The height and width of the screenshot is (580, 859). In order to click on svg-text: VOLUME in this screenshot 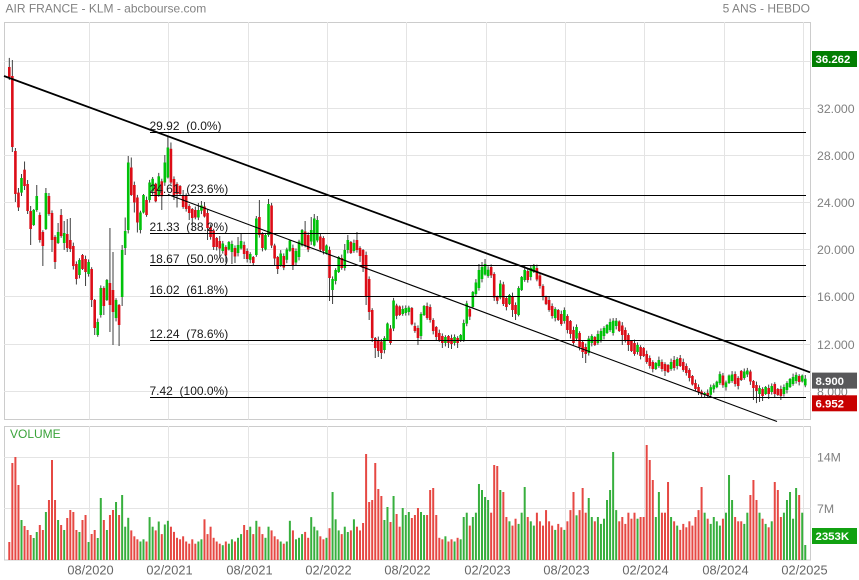, I will do `click(35, 434)`.